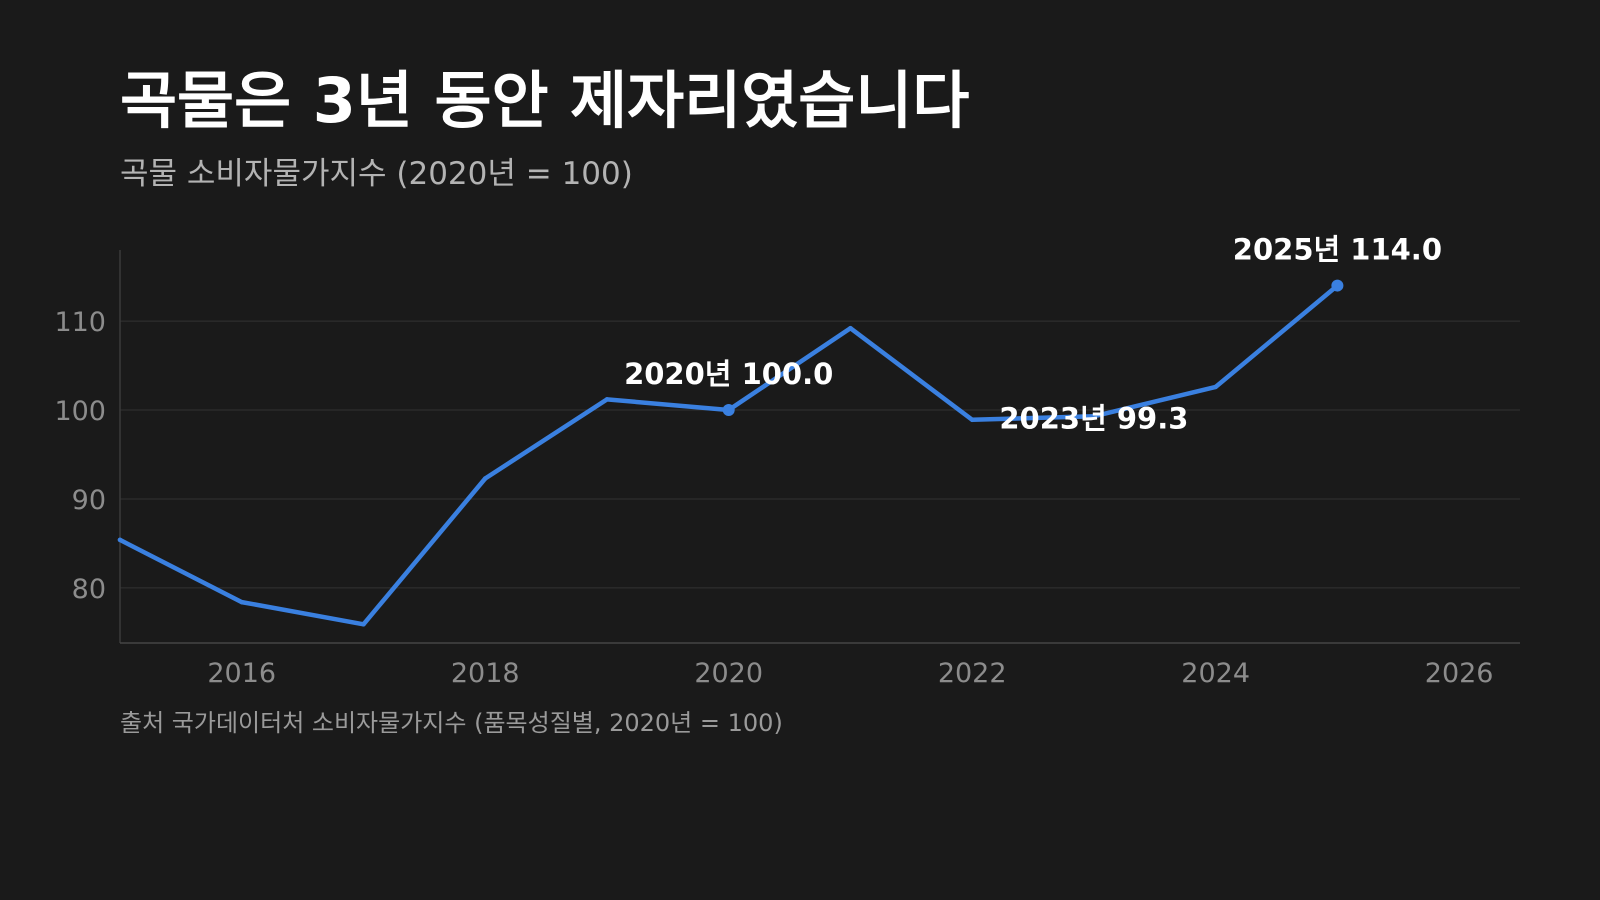 The height and width of the screenshot is (900, 1600). I want to click on y-tick-label: 100, so click(80, 411).